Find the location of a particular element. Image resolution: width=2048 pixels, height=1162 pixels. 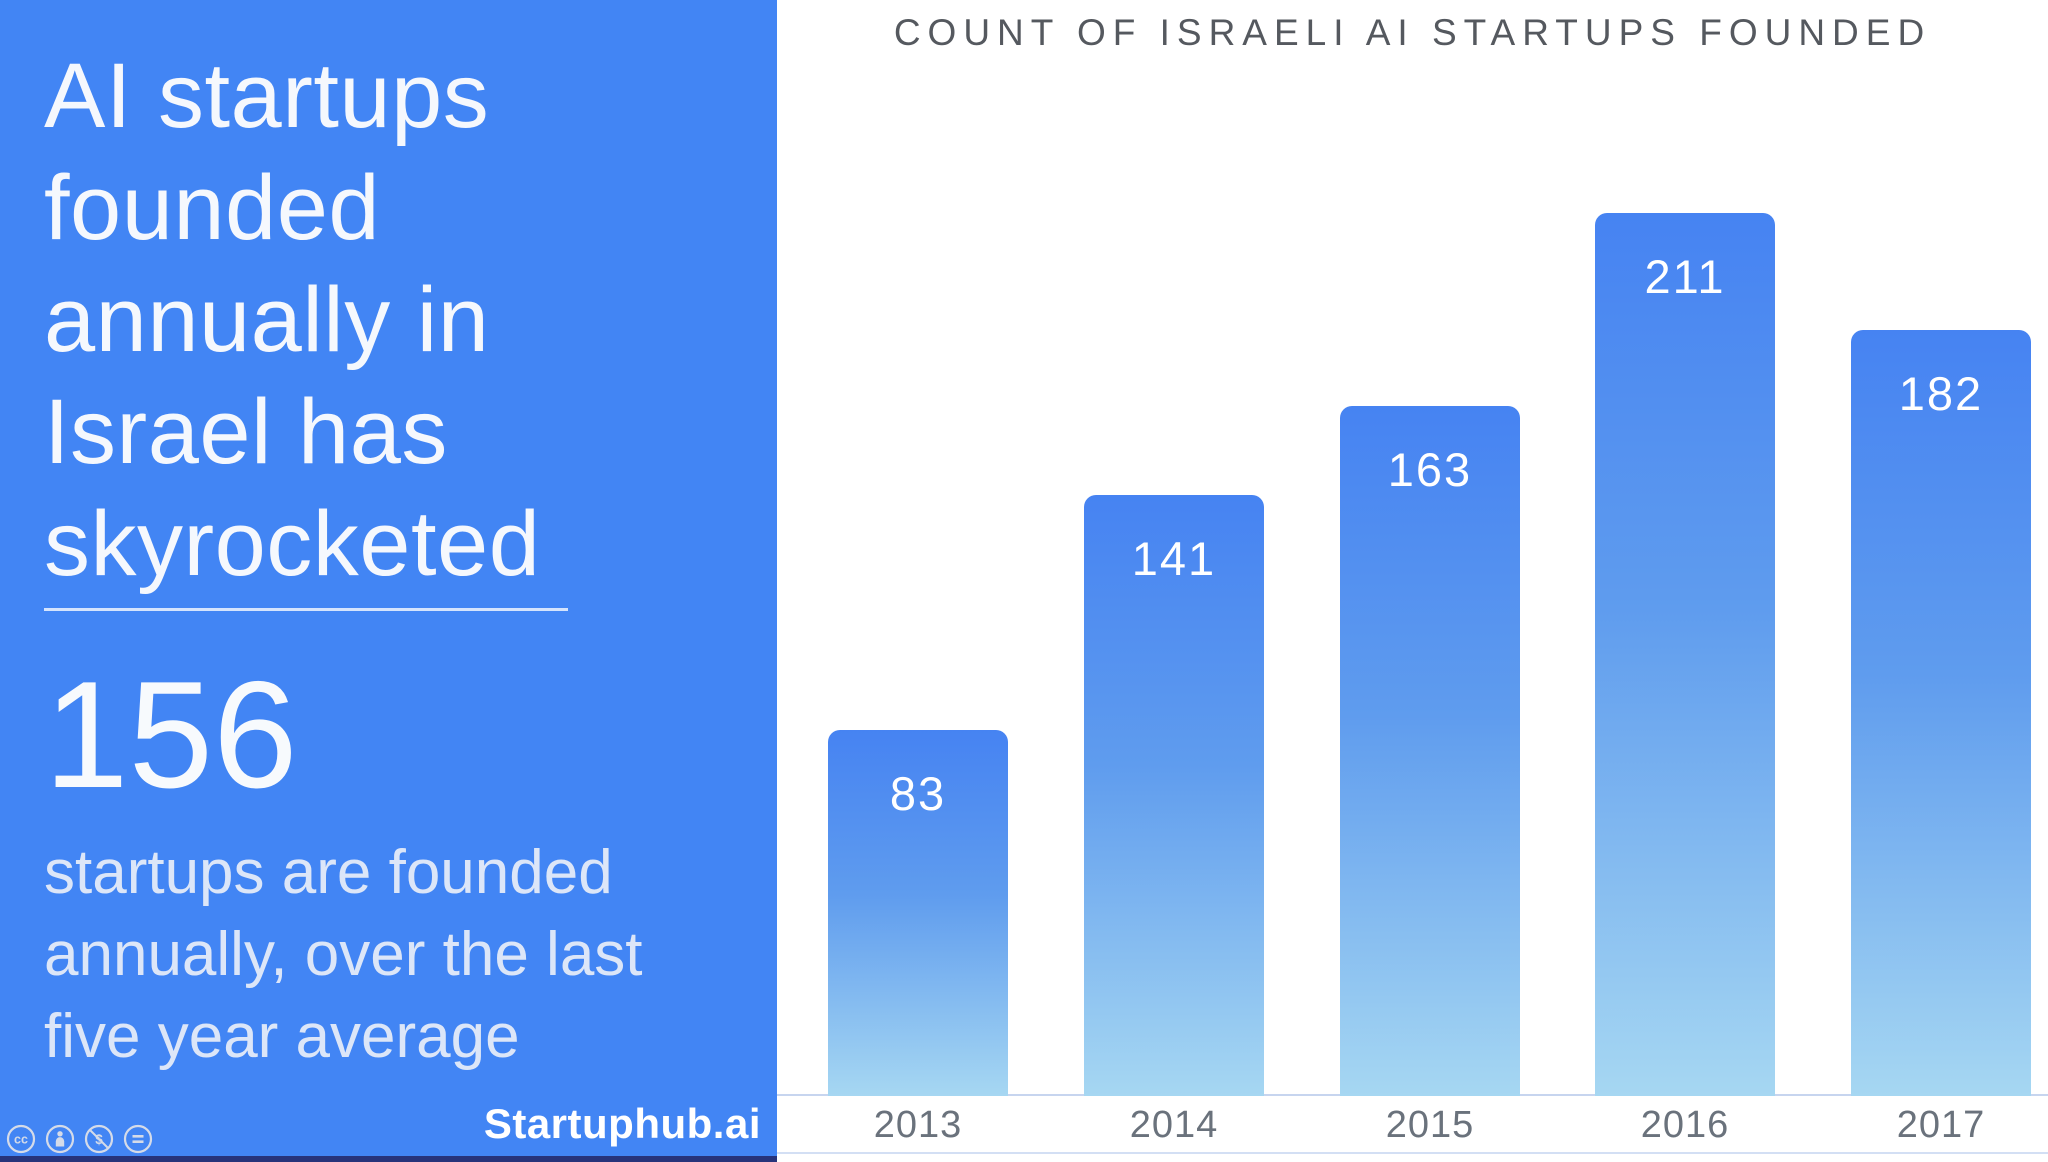

headline-line: AI startups is located at coordinates (267, 96).